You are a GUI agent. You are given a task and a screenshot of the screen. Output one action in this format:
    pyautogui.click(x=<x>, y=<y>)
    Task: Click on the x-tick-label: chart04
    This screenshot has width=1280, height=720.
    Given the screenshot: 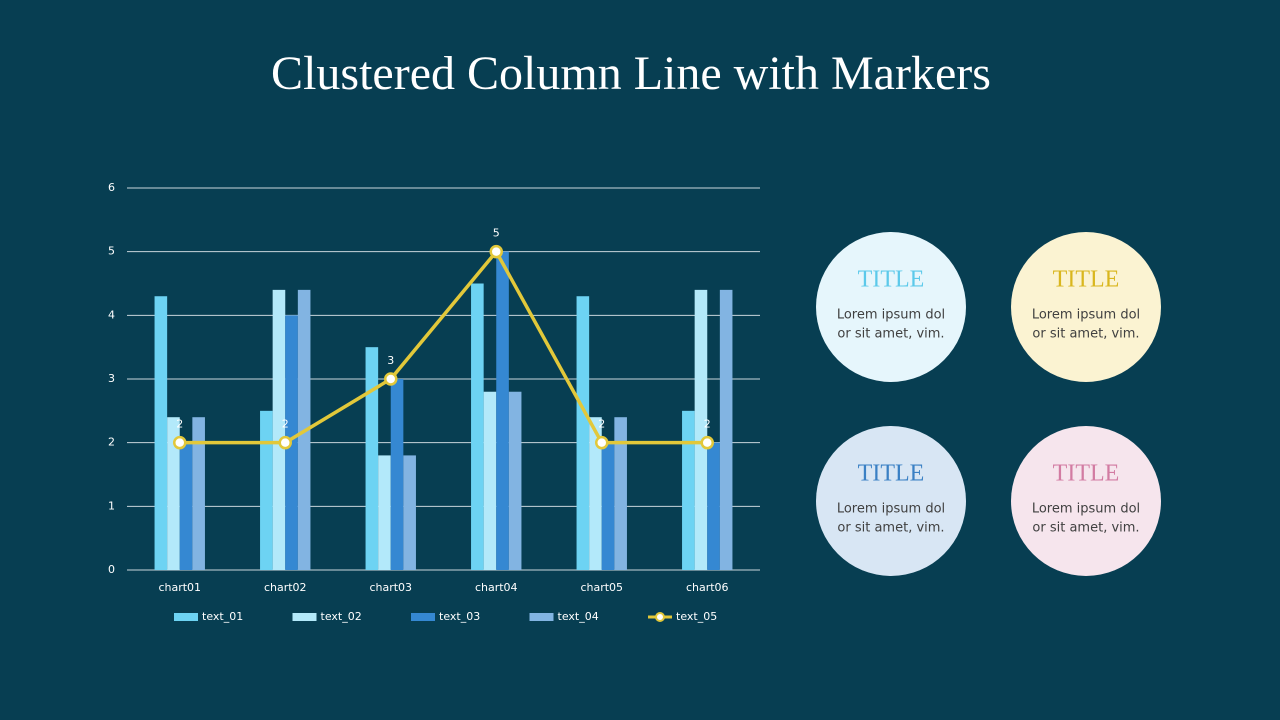 What is the action you would take?
    pyautogui.click(x=496, y=587)
    